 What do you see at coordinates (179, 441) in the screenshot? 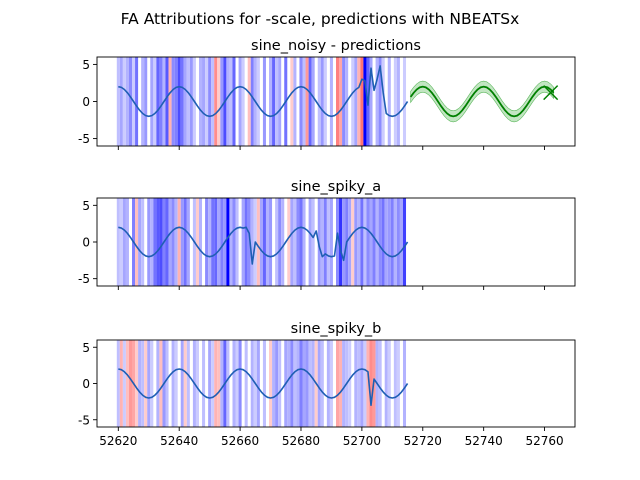
I see `xtick-label: 52640` at bounding box center [179, 441].